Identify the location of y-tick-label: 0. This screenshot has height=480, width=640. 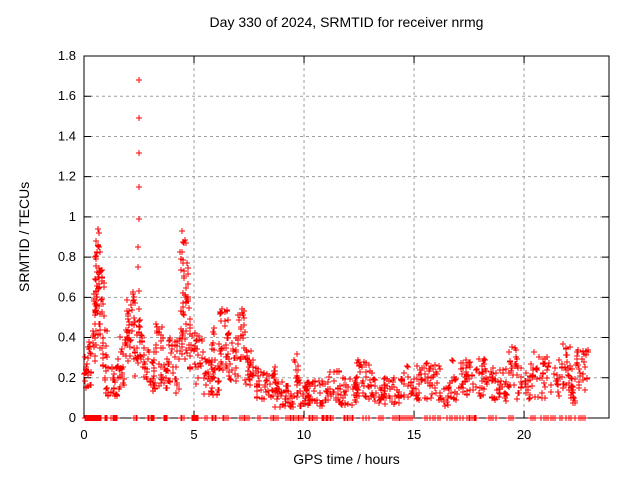
(72, 417).